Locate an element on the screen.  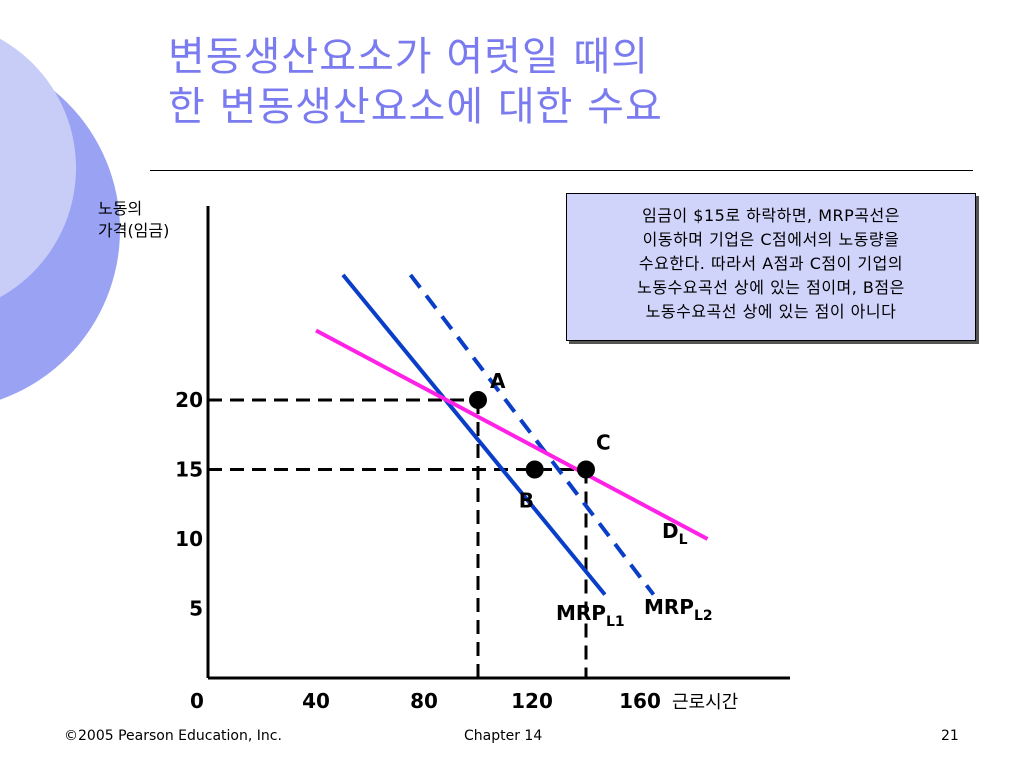
series-line-DL is located at coordinates (512, 434).